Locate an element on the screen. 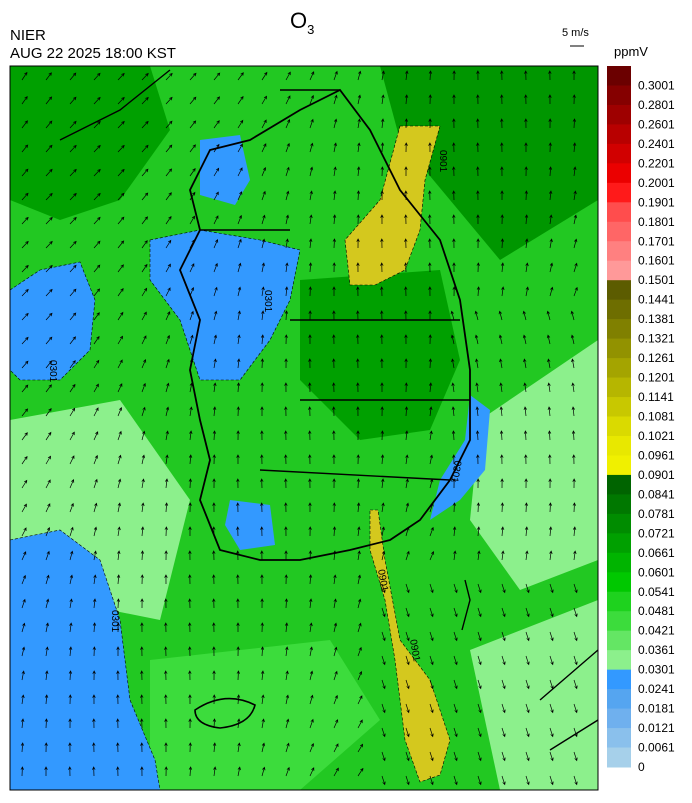 This screenshot has width=692, height=803. colorbar-label: 0.1801 is located at coordinates (656, 222).